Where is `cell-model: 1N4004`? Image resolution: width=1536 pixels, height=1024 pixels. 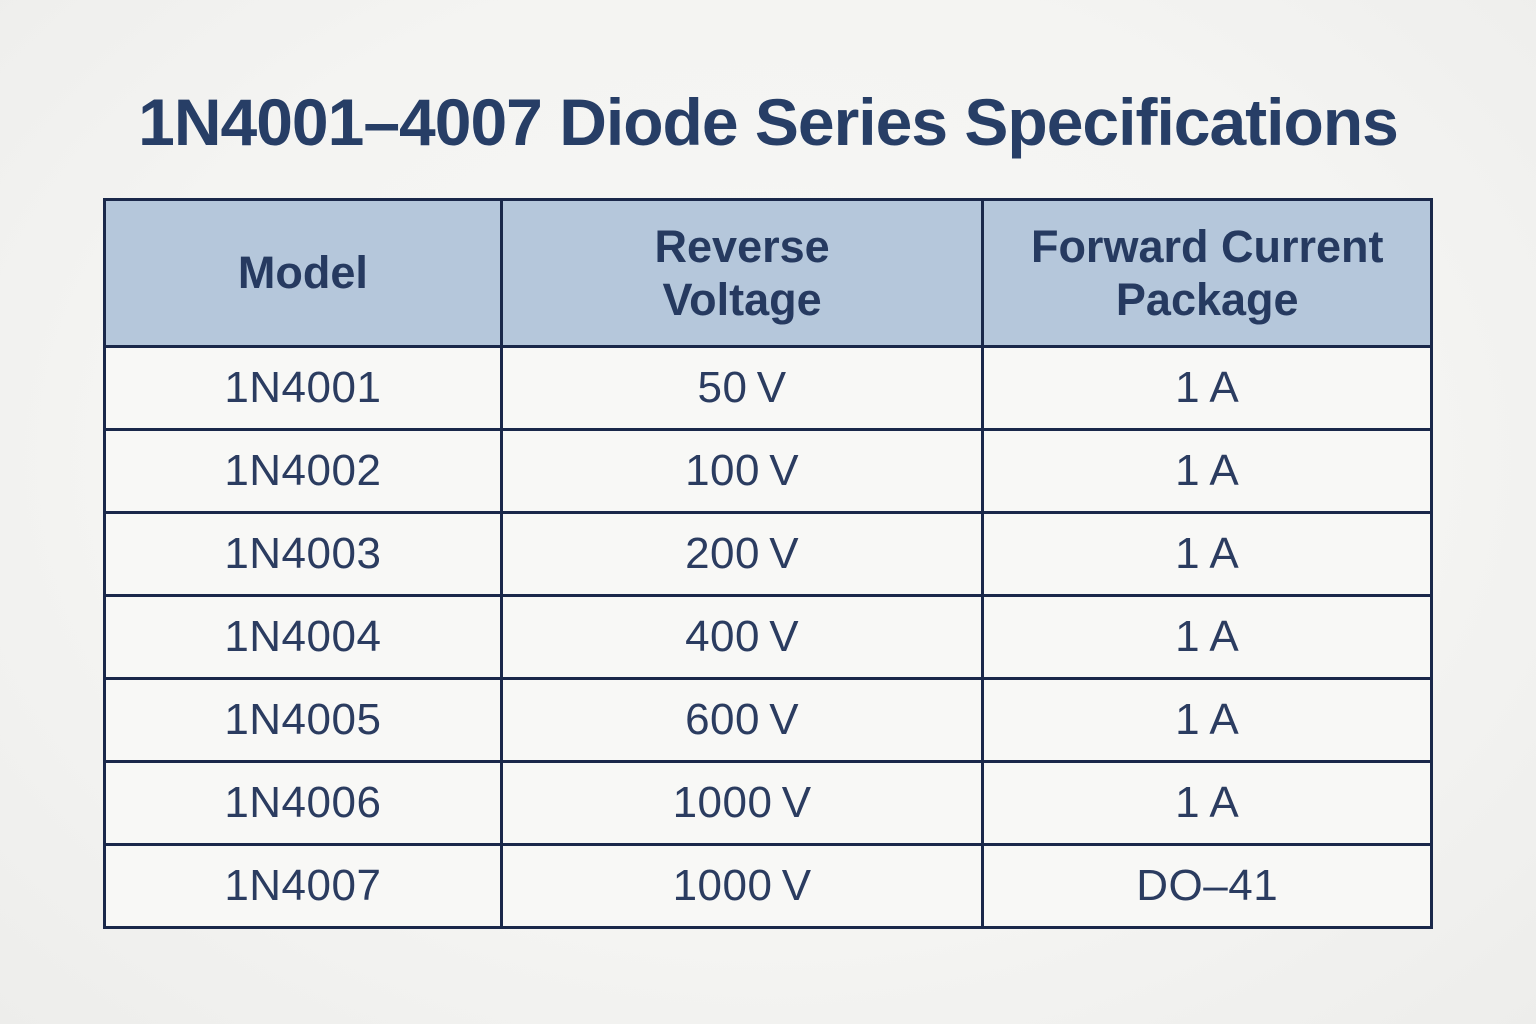
cell-model: 1N4004 is located at coordinates (303, 637).